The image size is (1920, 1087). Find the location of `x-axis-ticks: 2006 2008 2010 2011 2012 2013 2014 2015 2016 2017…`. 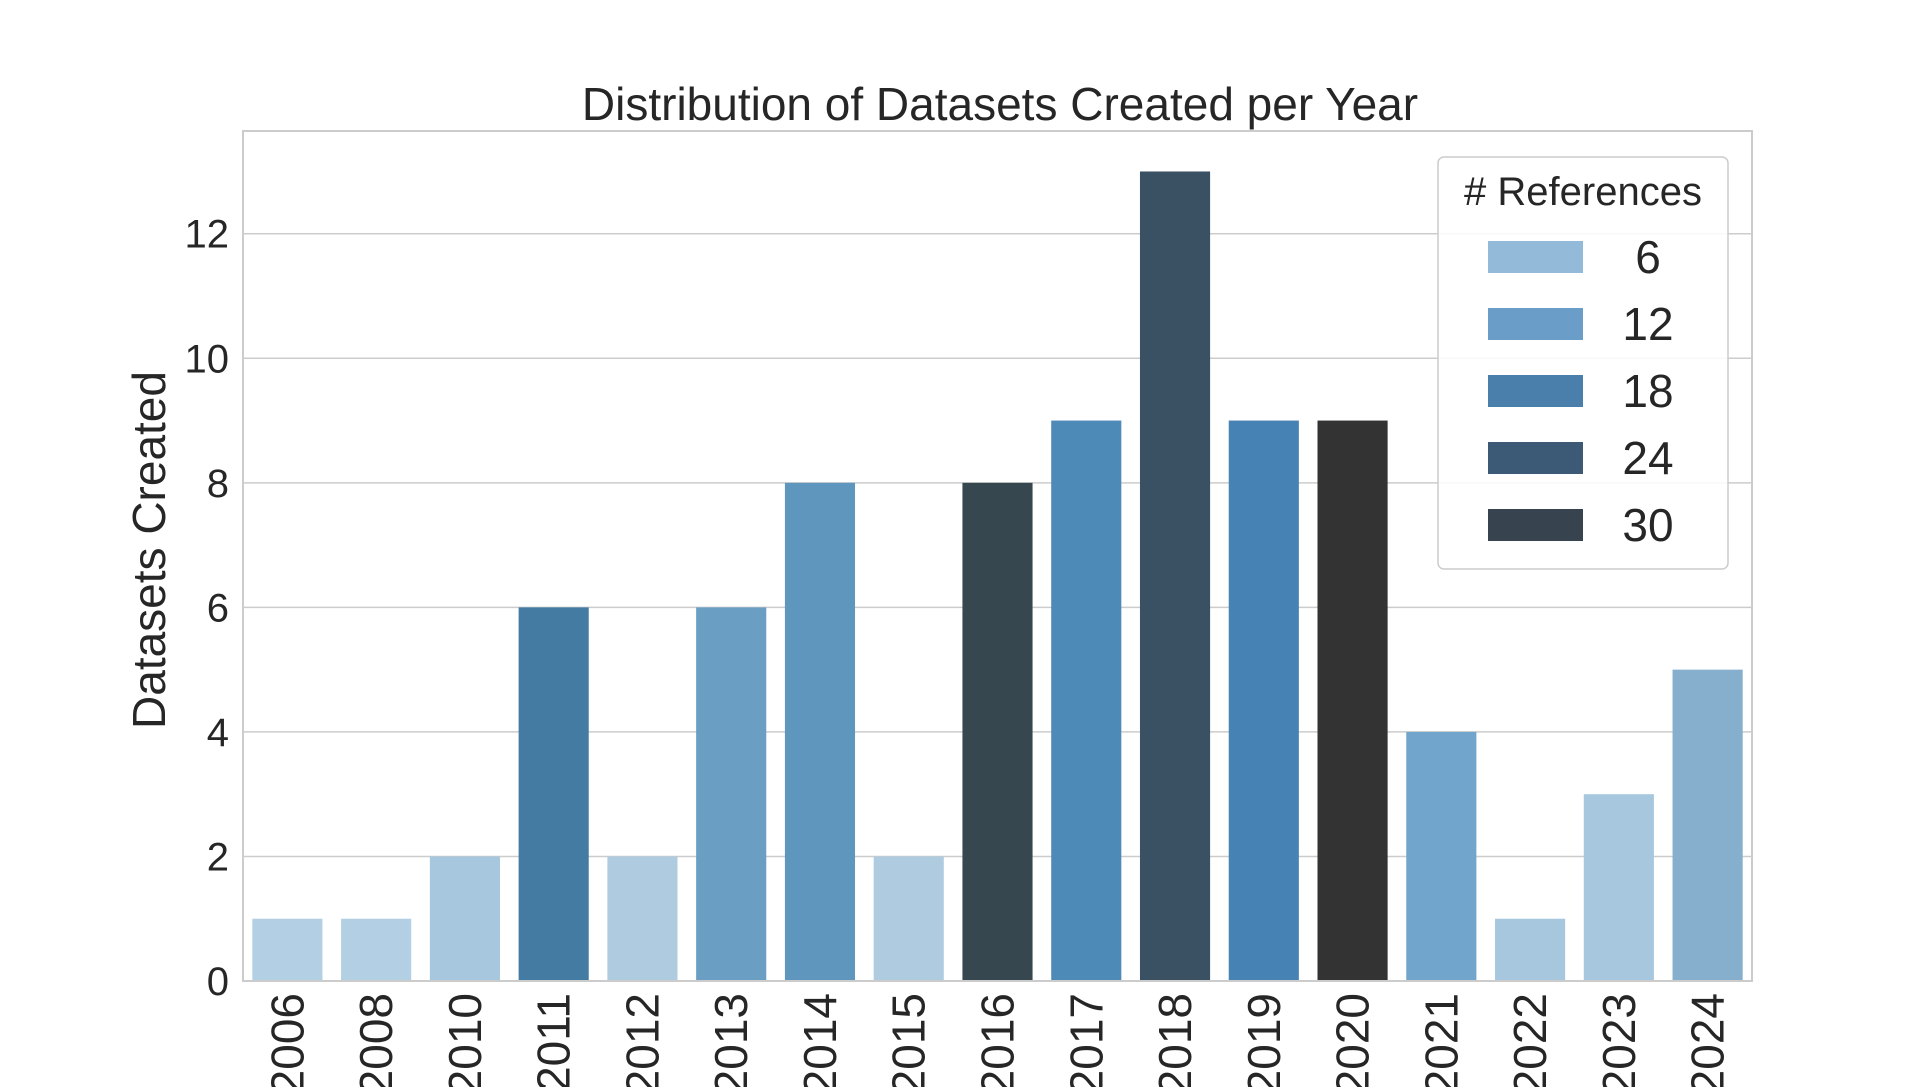

x-axis-ticks: 2006 2008 2010 2011 2012 2013 2014 2015 2016 2017… is located at coordinates (997, 1040).